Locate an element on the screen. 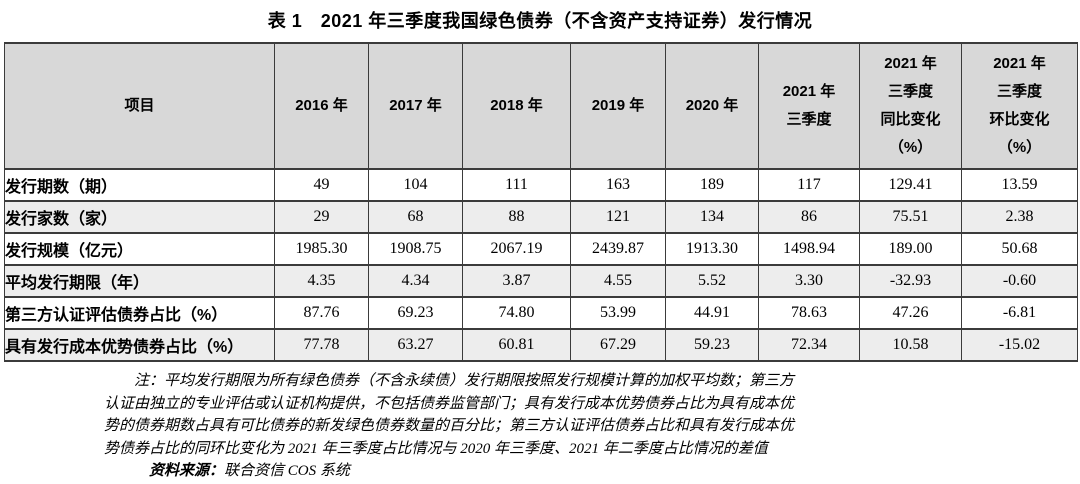 The height and width of the screenshot is (484, 1080). table-cell: 77.78 is located at coordinates (321, 345).